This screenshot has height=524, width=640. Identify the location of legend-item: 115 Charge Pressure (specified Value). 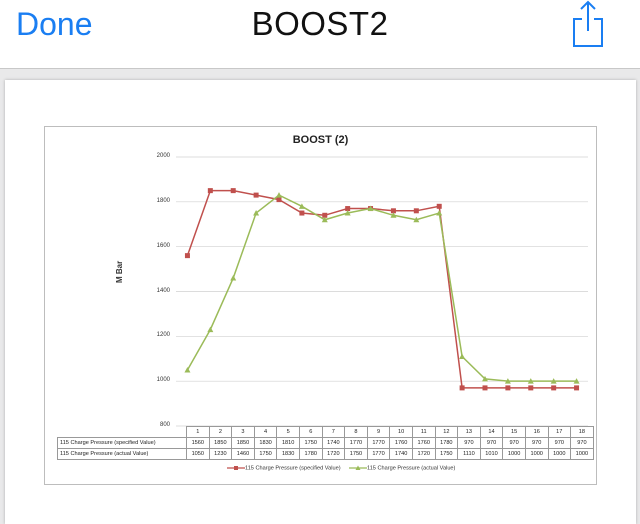
(284, 468).